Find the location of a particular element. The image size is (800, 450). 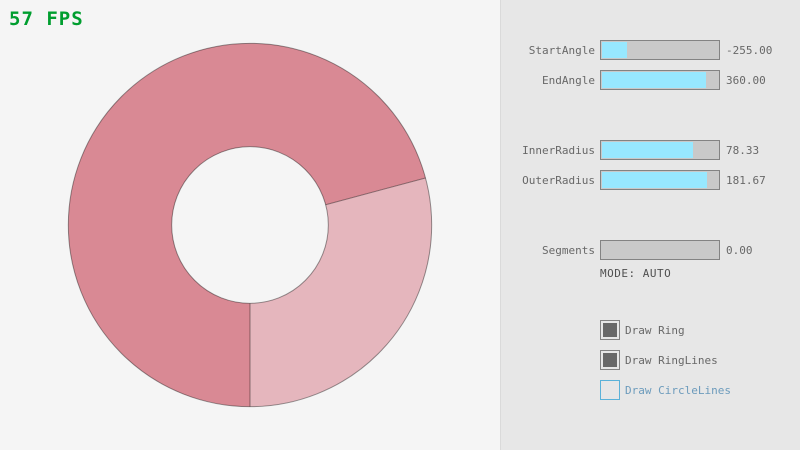

draw-ring-checkbox is located at coordinates (610, 330).